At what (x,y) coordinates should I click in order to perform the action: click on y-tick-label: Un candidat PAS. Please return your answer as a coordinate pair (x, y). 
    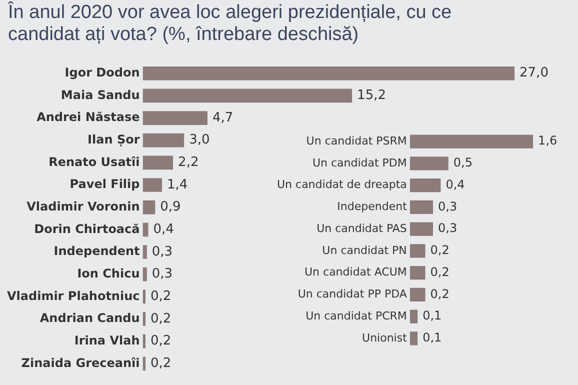
    Looking at the image, I should click on (361, 228).